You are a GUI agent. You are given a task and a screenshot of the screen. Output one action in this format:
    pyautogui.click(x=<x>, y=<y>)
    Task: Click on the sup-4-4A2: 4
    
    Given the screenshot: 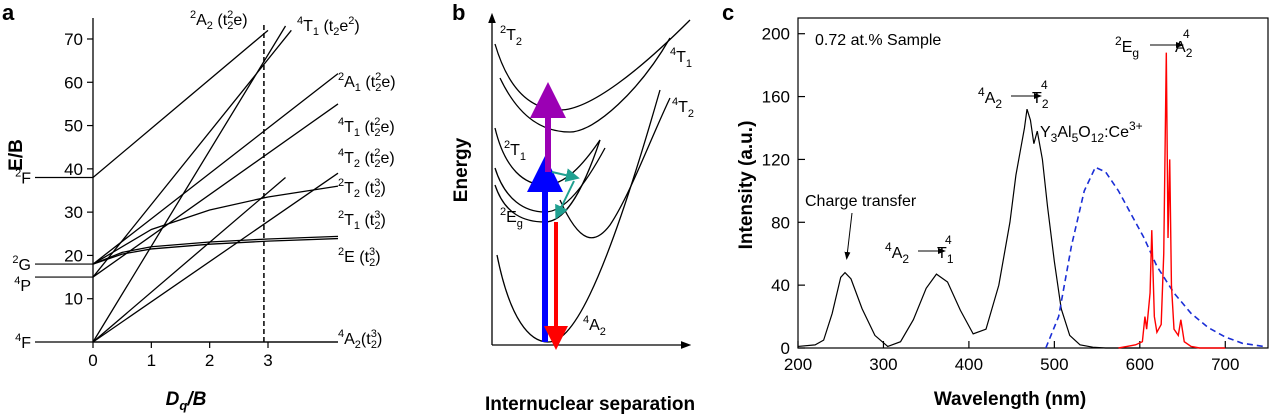 What is the action you would take?
    pyautogui.click(x=1186, y=34)
    